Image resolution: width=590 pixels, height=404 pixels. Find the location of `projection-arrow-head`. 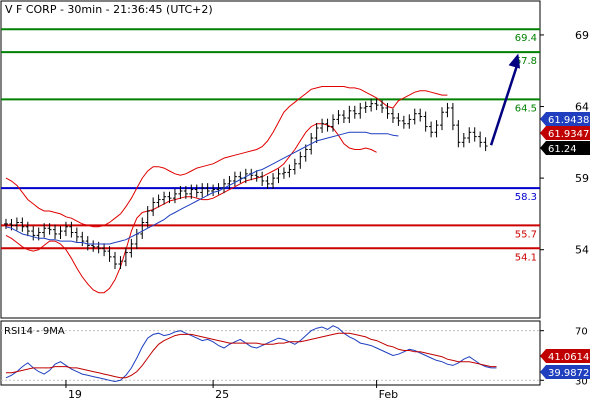

projection-arrow-head is located at coordinates (514, 61).